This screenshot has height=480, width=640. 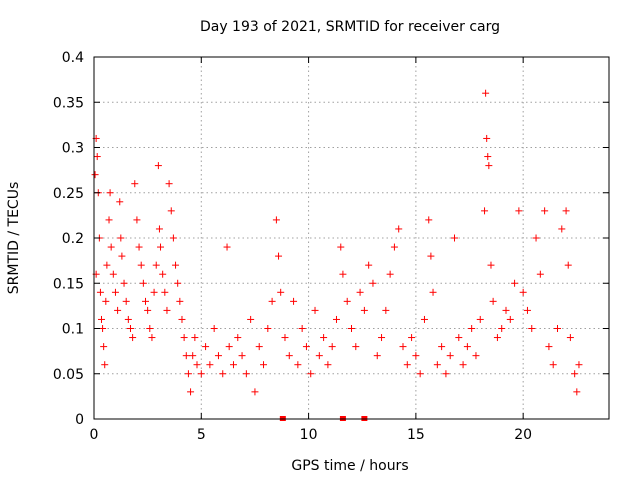 I want to click on y-tick-label: 0.1, so click(x=73, y=330).